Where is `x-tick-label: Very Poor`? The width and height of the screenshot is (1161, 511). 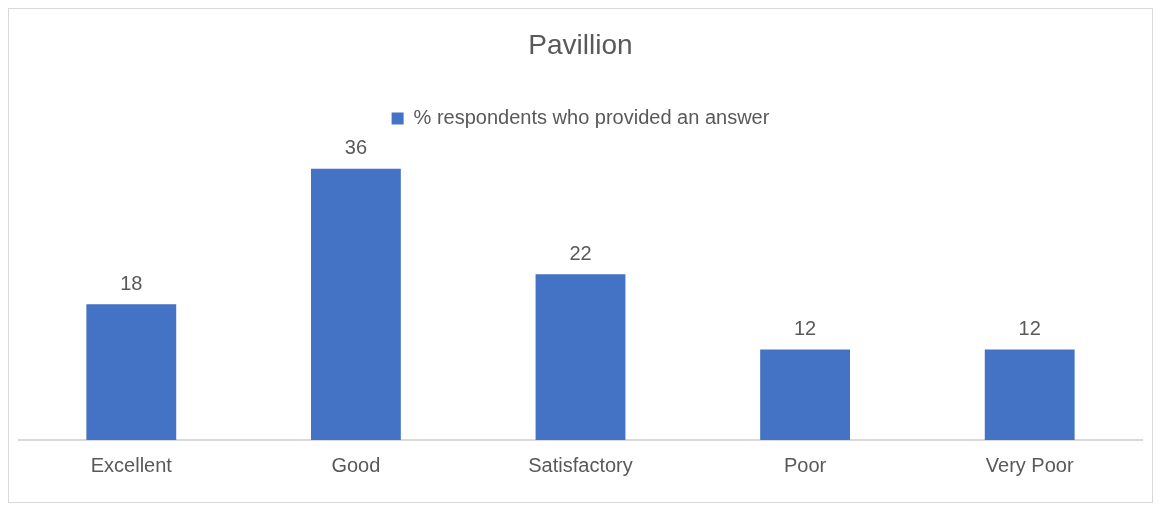 x-tick-label: Very Poor is located at coordinates (1029, 464).